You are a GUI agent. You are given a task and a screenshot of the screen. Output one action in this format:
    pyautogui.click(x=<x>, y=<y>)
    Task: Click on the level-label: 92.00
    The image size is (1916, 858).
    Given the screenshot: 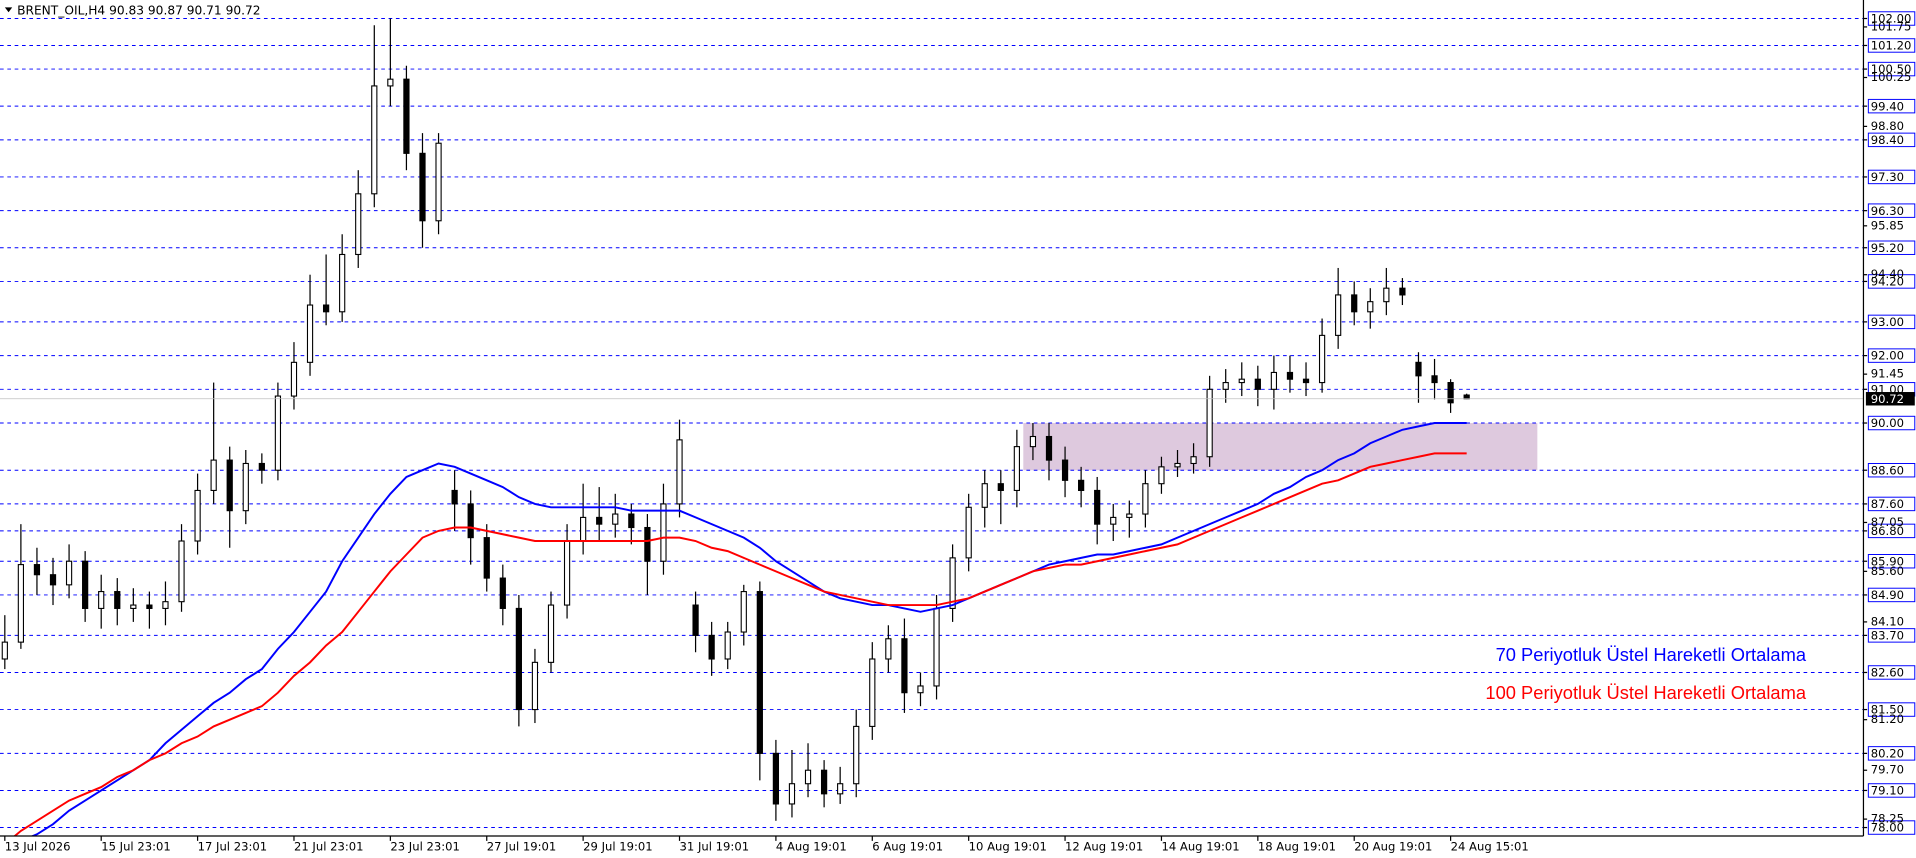 What is the action you would take?
    pyautogui.click(x=1887, y=356)
    